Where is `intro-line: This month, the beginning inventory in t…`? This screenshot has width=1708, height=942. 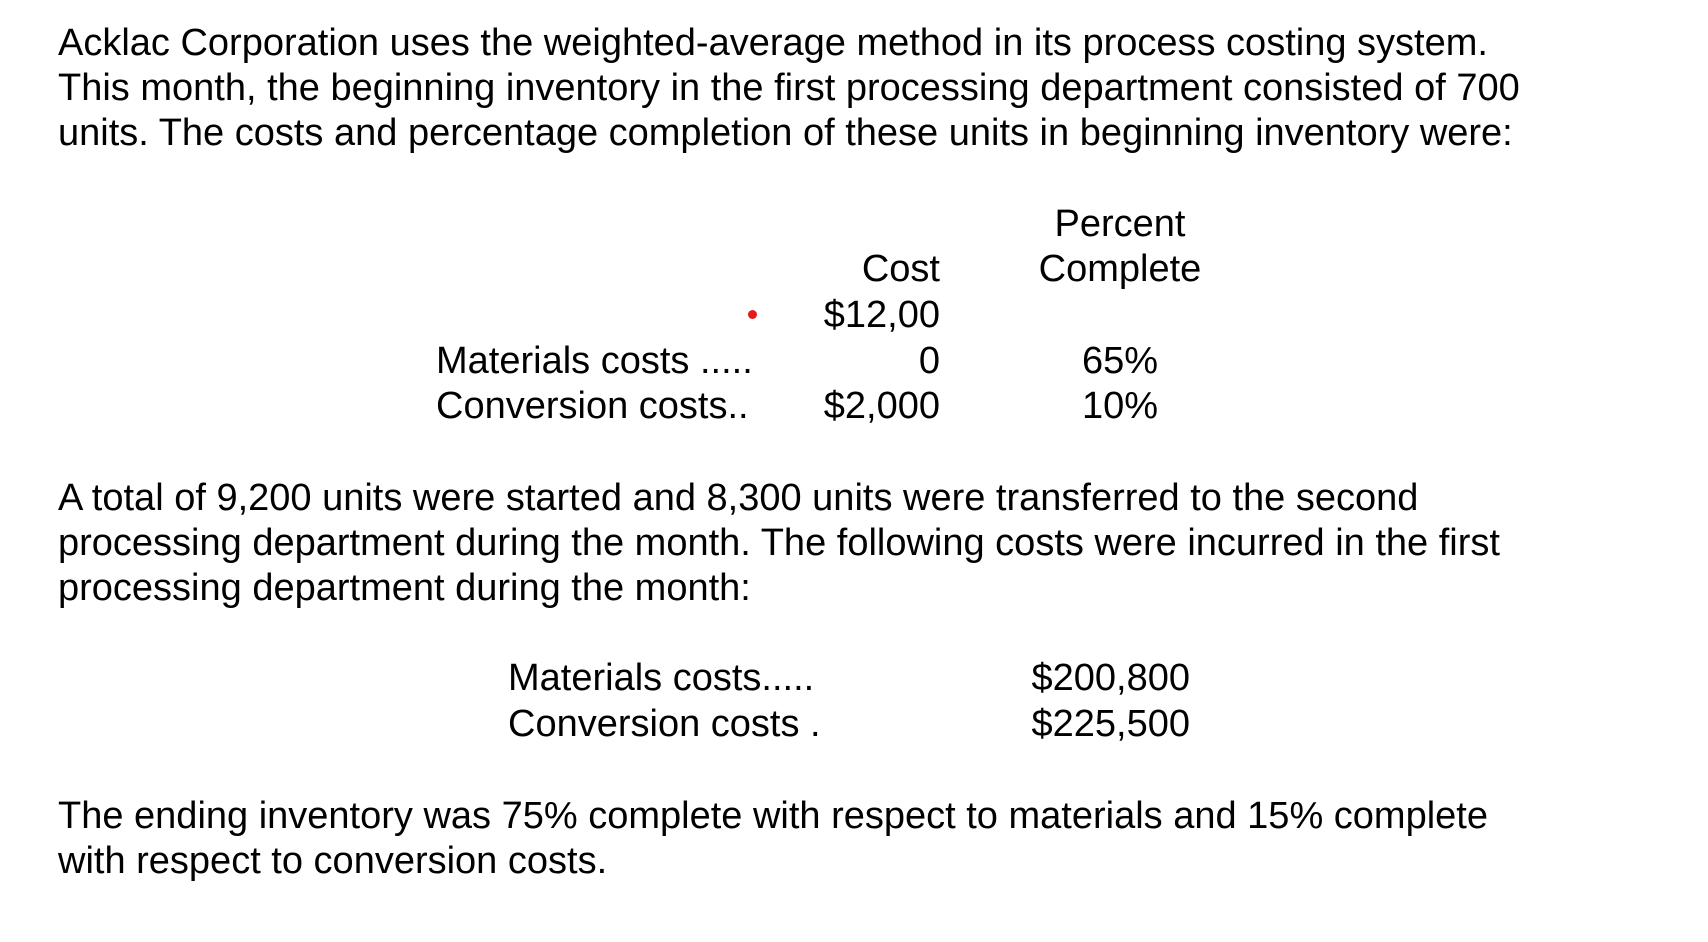 intro-line: This month, the beginning inventory in t… is located at coordinates (789, 88).